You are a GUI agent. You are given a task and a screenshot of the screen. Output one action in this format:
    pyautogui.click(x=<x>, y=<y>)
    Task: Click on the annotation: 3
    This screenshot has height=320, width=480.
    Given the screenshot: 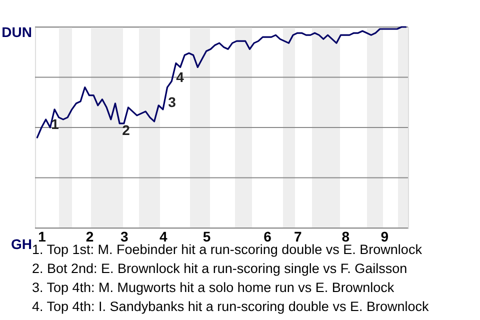 What is the action you would take?
    pyautogui.click(x=172, y=102)
    